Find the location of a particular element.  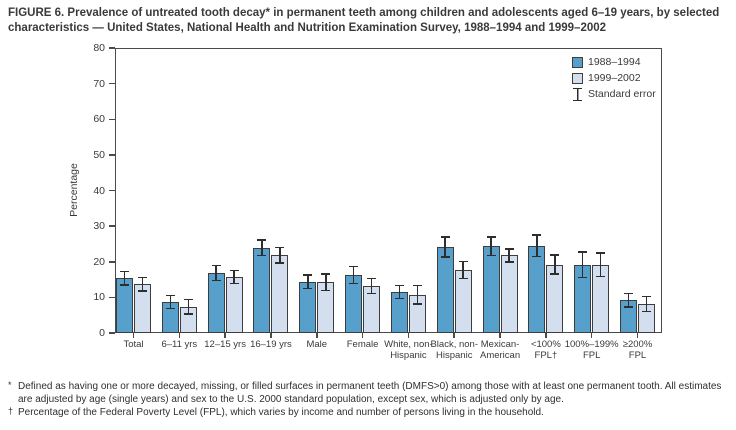

x-axis-category-label-line: 16–19 yrs is located at coordinates (271, 344).